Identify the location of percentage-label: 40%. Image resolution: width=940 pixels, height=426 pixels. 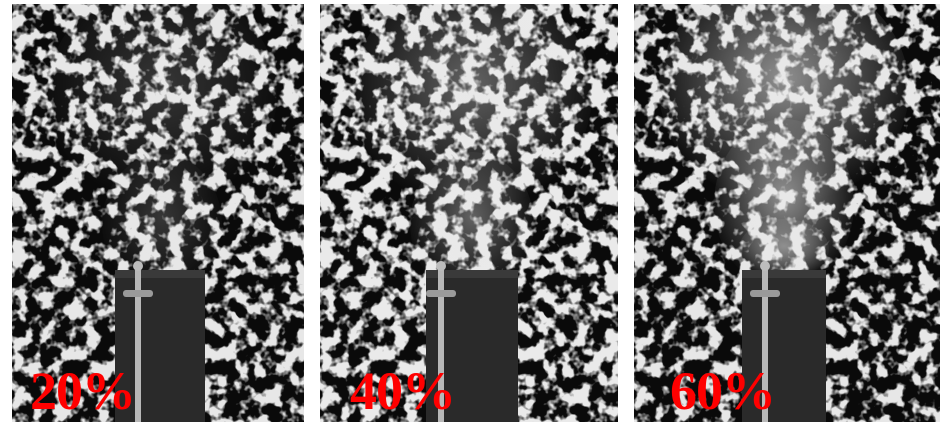
(403, 391).